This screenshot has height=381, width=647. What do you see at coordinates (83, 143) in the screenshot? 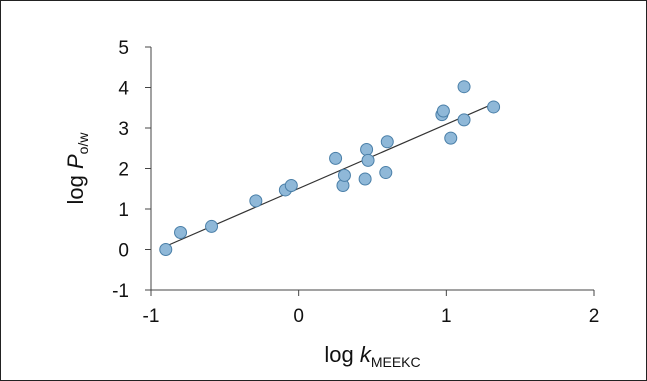
I see `y-axis-title-subscript: o/w` at bounding box center [83, 143].